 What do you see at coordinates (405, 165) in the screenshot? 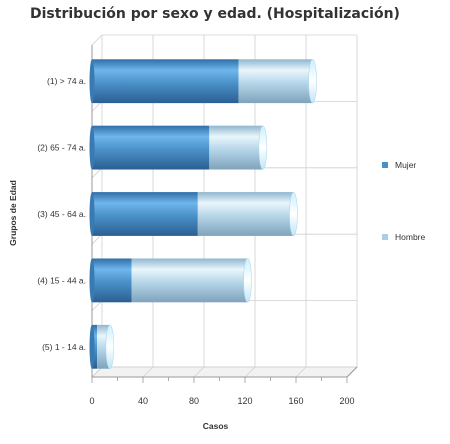
I see `legend-label-mujer: Mujer` at bounding box center [405, 165].